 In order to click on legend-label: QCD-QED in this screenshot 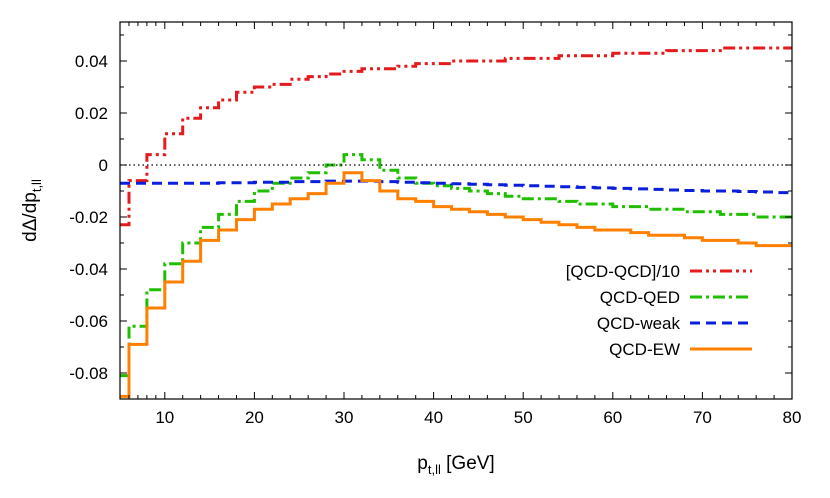, I will do `click(640, 297)`.